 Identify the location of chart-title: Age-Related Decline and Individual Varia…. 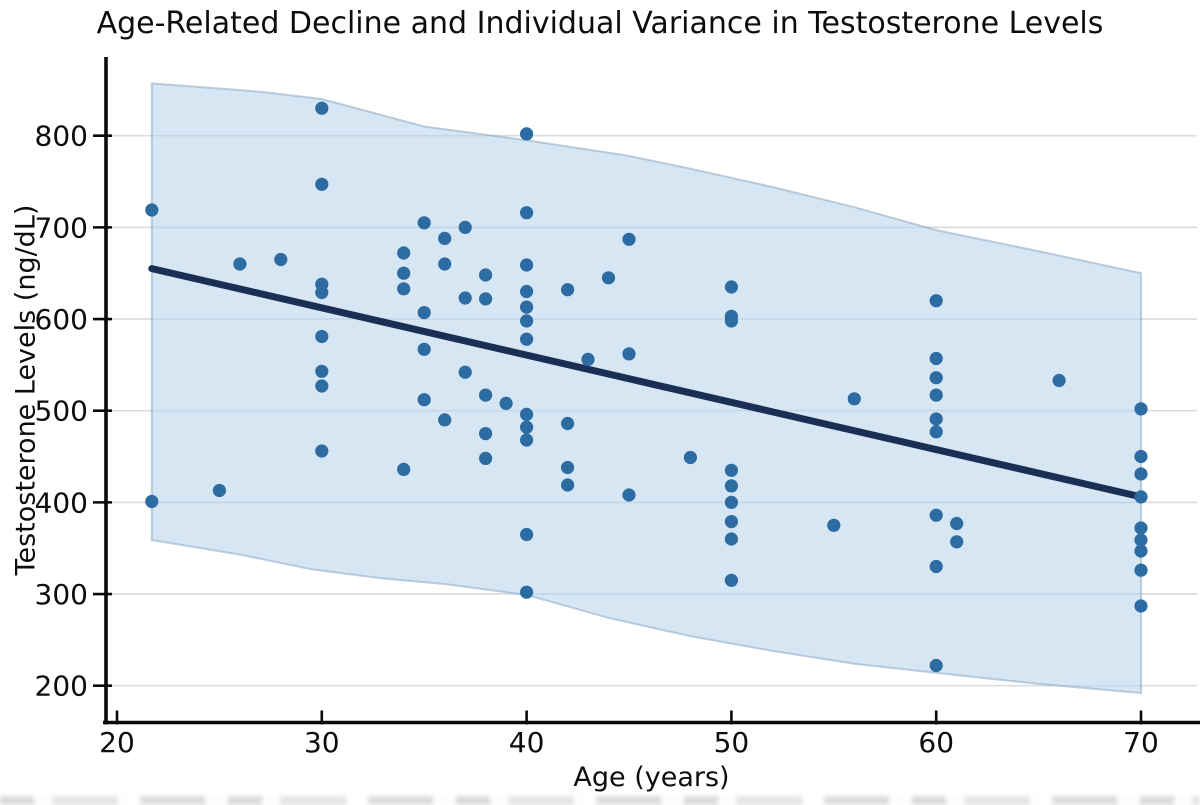
(600, 23).